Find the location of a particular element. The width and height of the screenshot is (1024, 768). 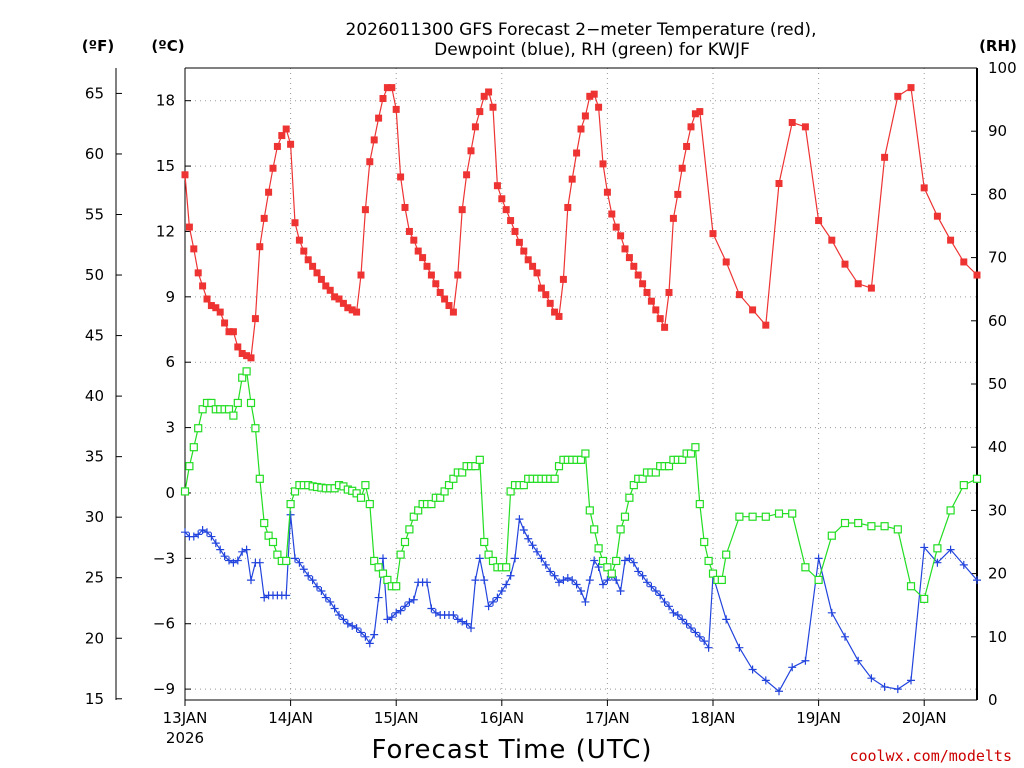

rh-tick-label: 90 is located at coordinates (997, 131).